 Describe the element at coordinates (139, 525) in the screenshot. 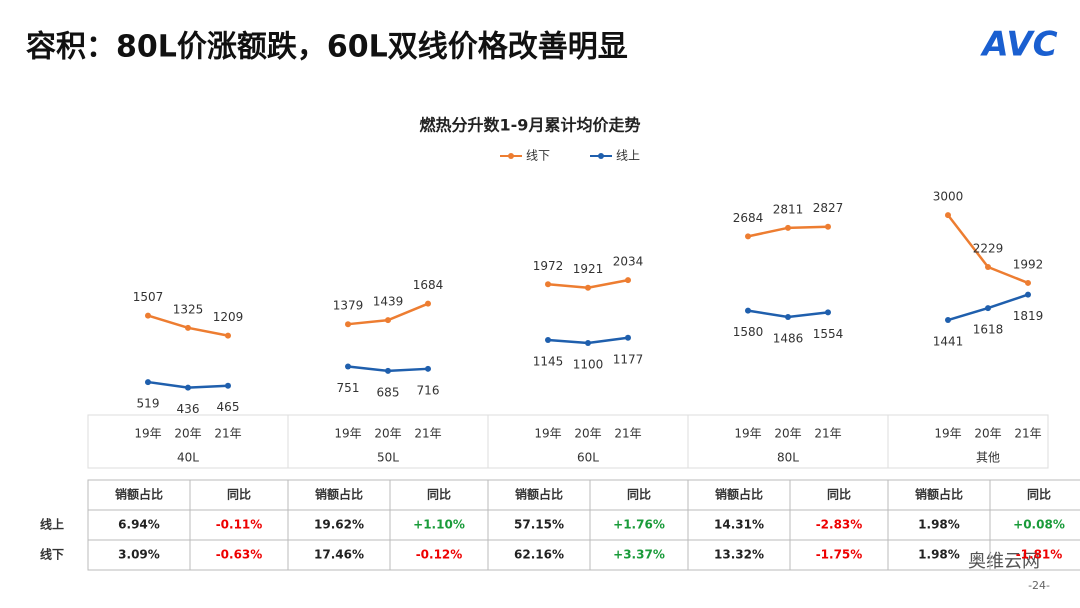

I see `table-value: 6.94%` at that location.